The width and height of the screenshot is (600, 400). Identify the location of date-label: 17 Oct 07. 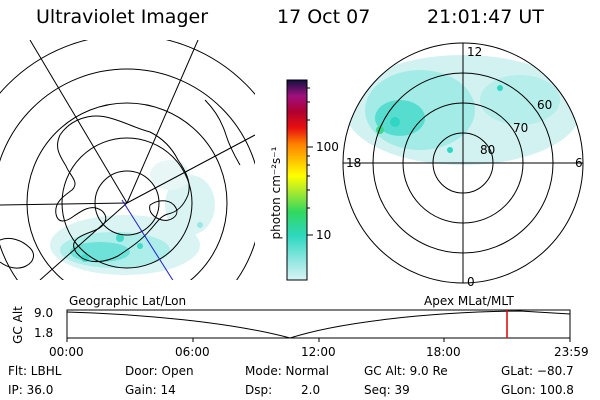
(324, 17).